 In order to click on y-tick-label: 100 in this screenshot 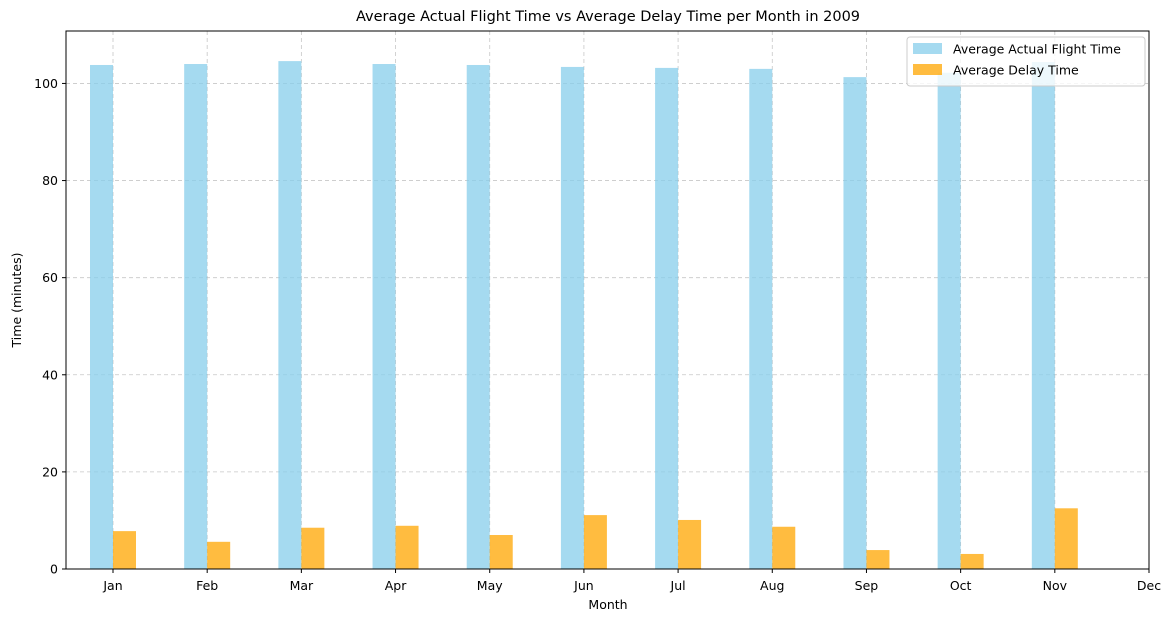, I will do `click(46, 83)`.